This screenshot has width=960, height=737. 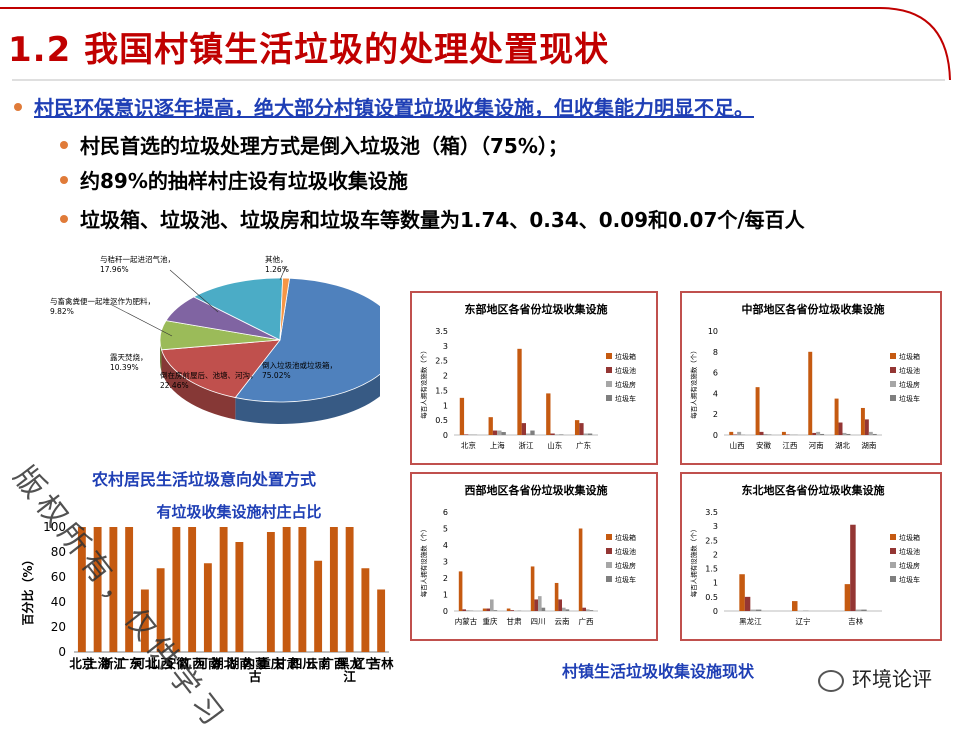 What do you see at coordinates (277, 269) in the screenshot?
I see `pie-slice-percent: 1.26%` at bounding box center [277, 269].